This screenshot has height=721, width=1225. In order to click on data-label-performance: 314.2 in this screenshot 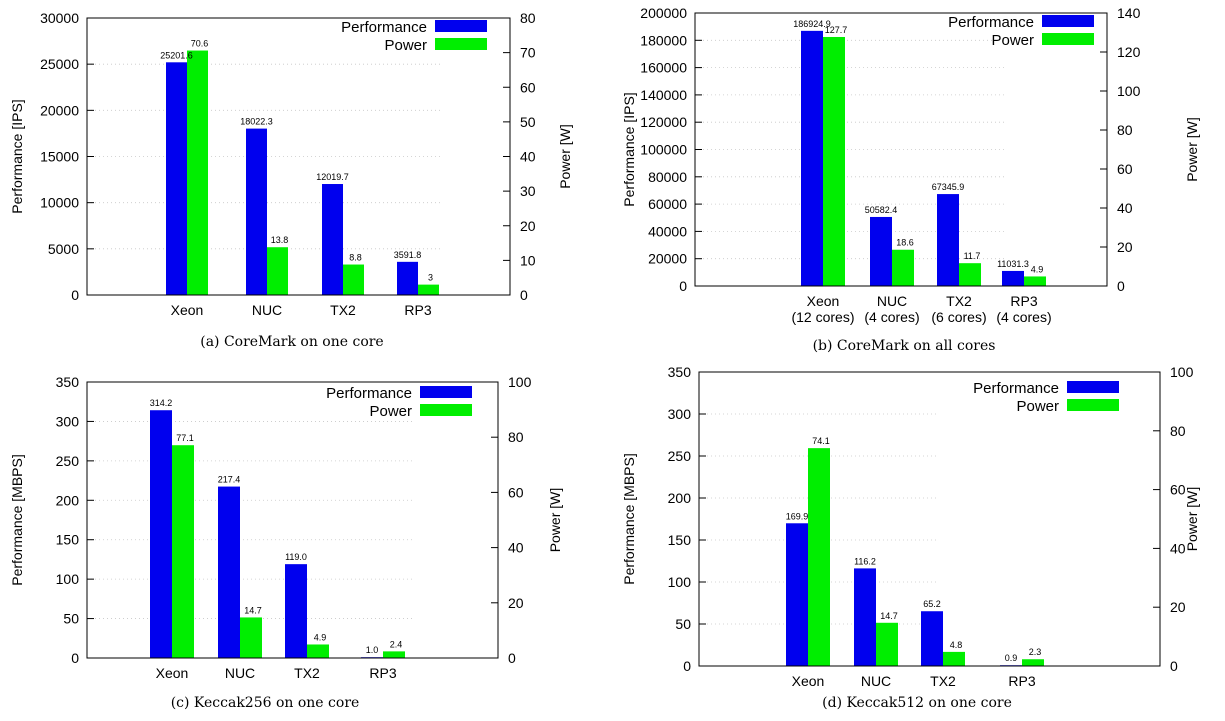, I will do `click(161, 403)`.